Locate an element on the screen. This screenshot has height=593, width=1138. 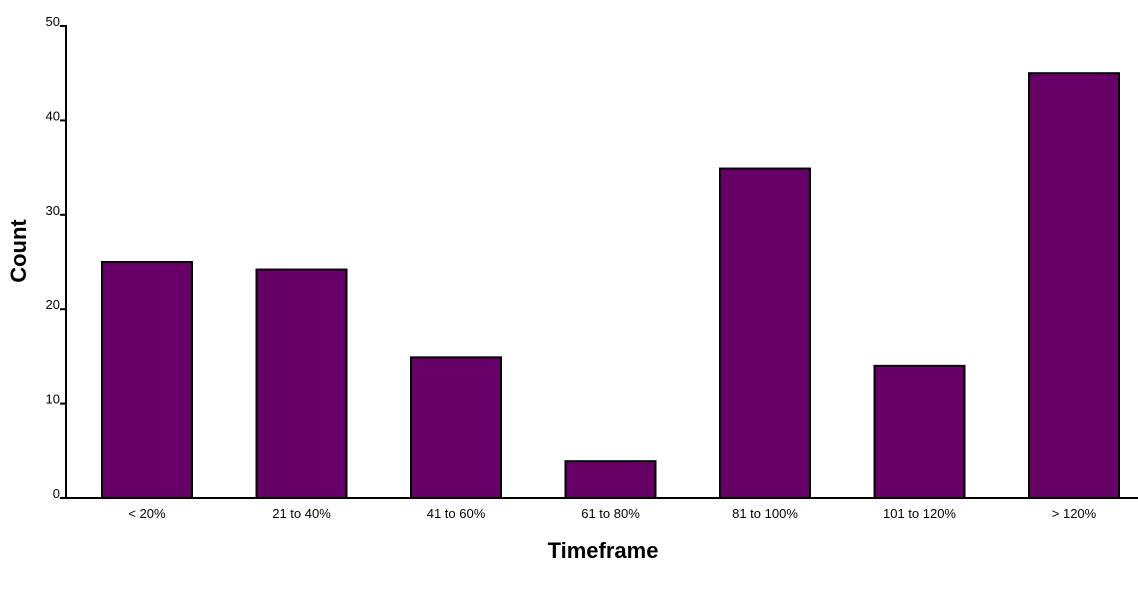
y-tick-label: 40 is located at coordinates (53, 115).